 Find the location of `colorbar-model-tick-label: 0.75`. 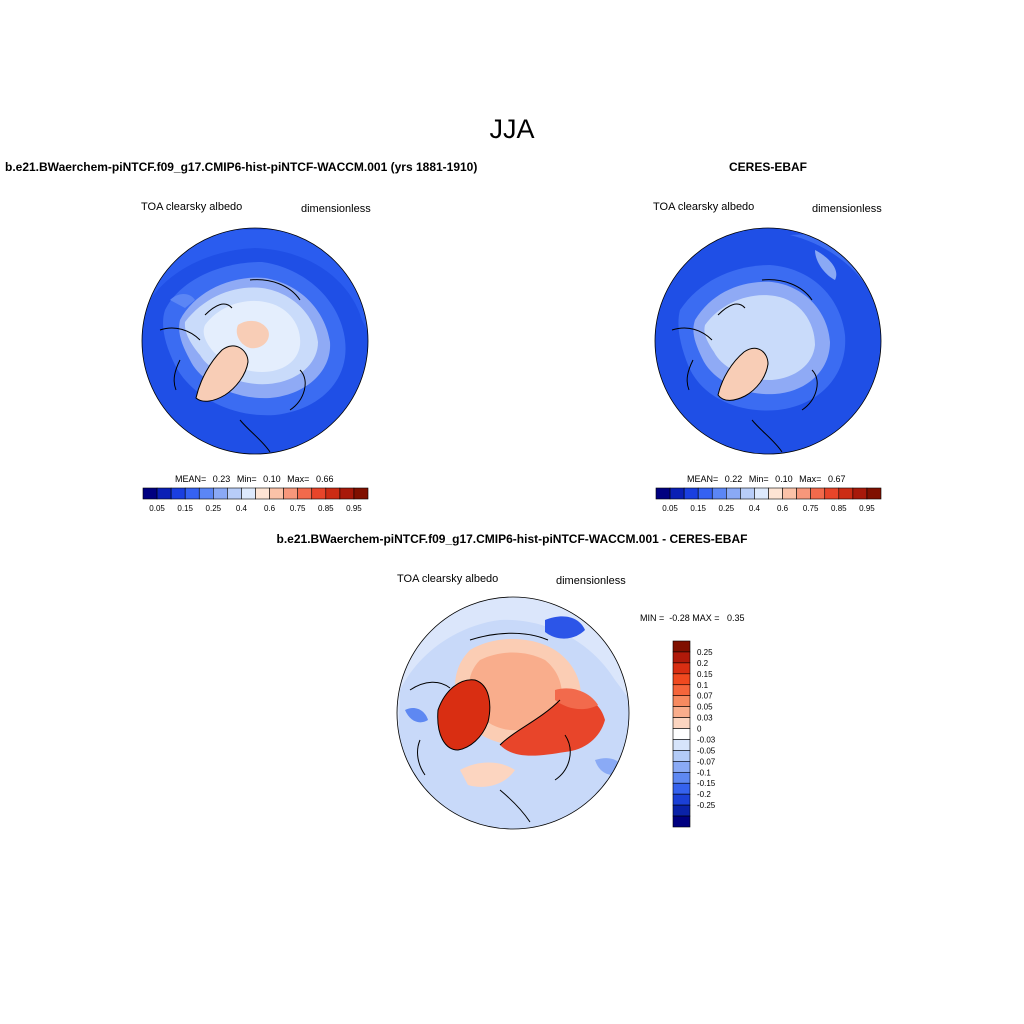

colorbar-model-tick-label: 0.75 is located at coordinates (298, 508).